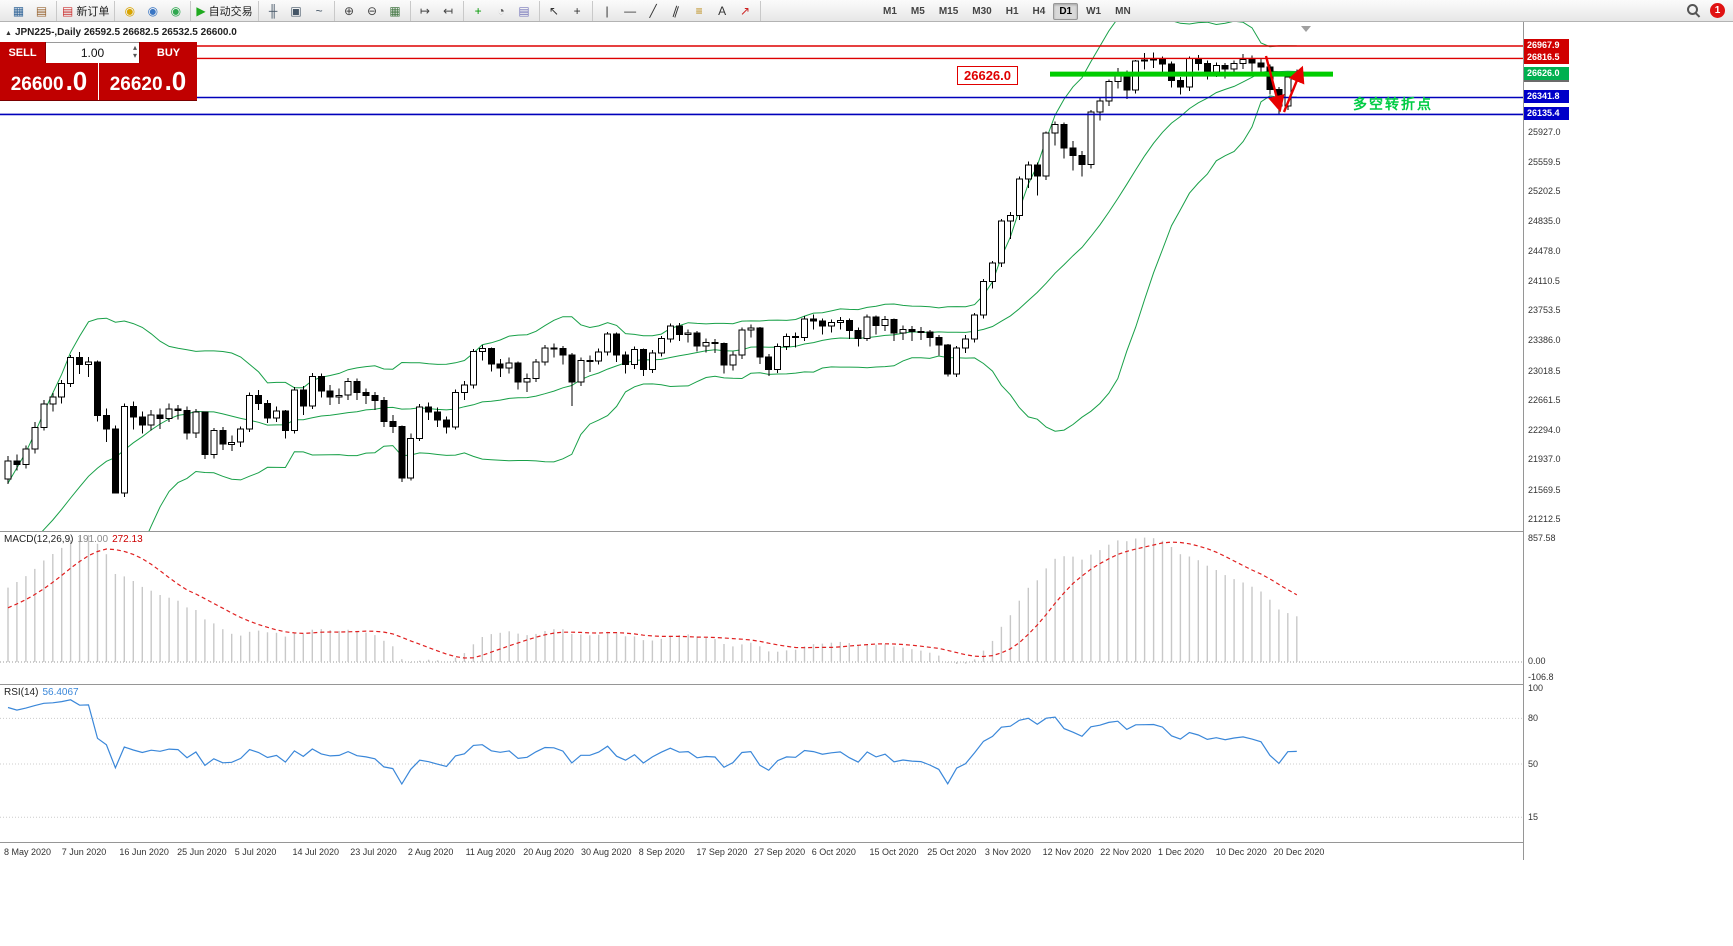 This screenshot has height=946, width=1733. Describe the element at coordinates (1546, 45) in the screenshot. I see `price-level-badge: 26967.9` at that location.